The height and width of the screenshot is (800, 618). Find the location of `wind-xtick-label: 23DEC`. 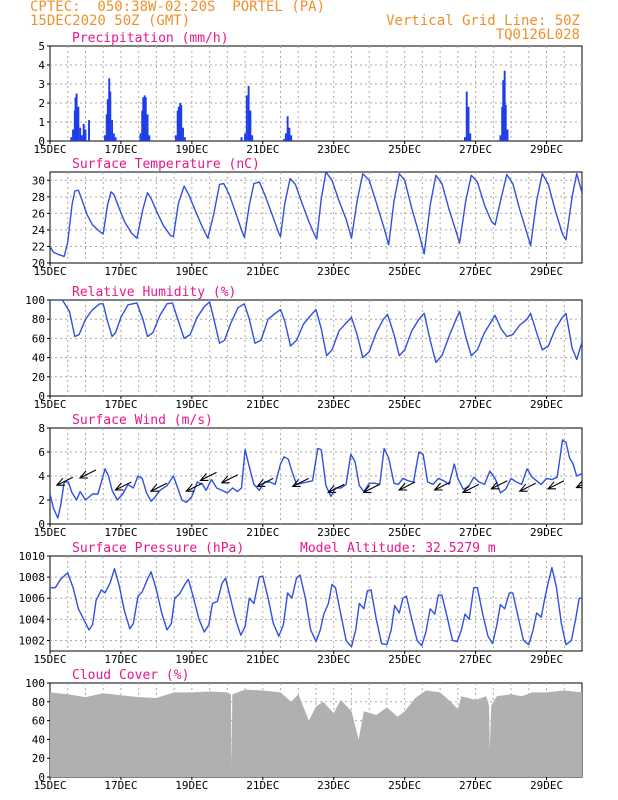

wind-xtick-label: 23DEC is located at coordinates (333, 532).